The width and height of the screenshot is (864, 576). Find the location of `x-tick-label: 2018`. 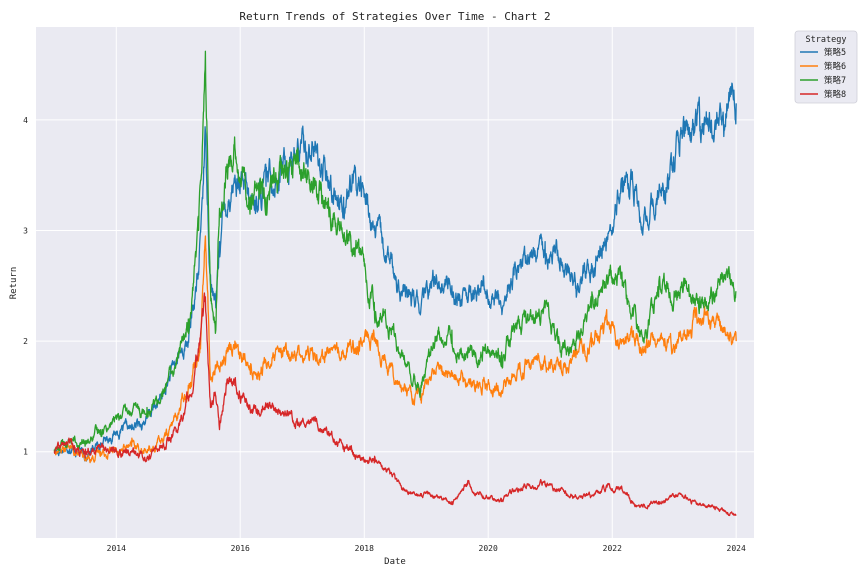

x-tick-label: 2018 is located at coordinates (364, 548).